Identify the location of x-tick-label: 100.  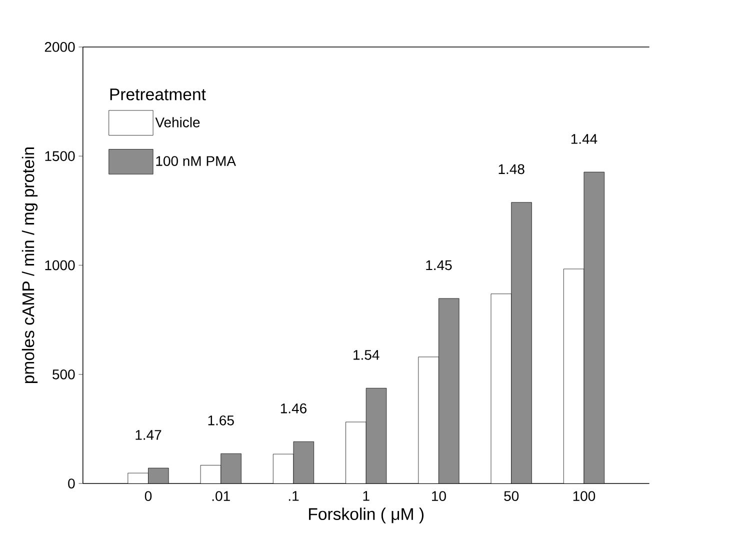
(584, 495).